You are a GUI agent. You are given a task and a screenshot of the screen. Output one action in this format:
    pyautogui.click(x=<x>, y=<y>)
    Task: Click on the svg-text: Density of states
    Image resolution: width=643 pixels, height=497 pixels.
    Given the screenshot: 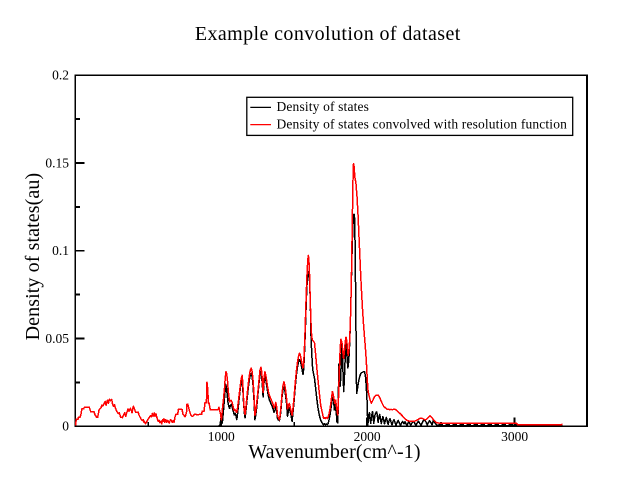 What is the action you would take?
    pyautogui.click(x=323, y=106)
    